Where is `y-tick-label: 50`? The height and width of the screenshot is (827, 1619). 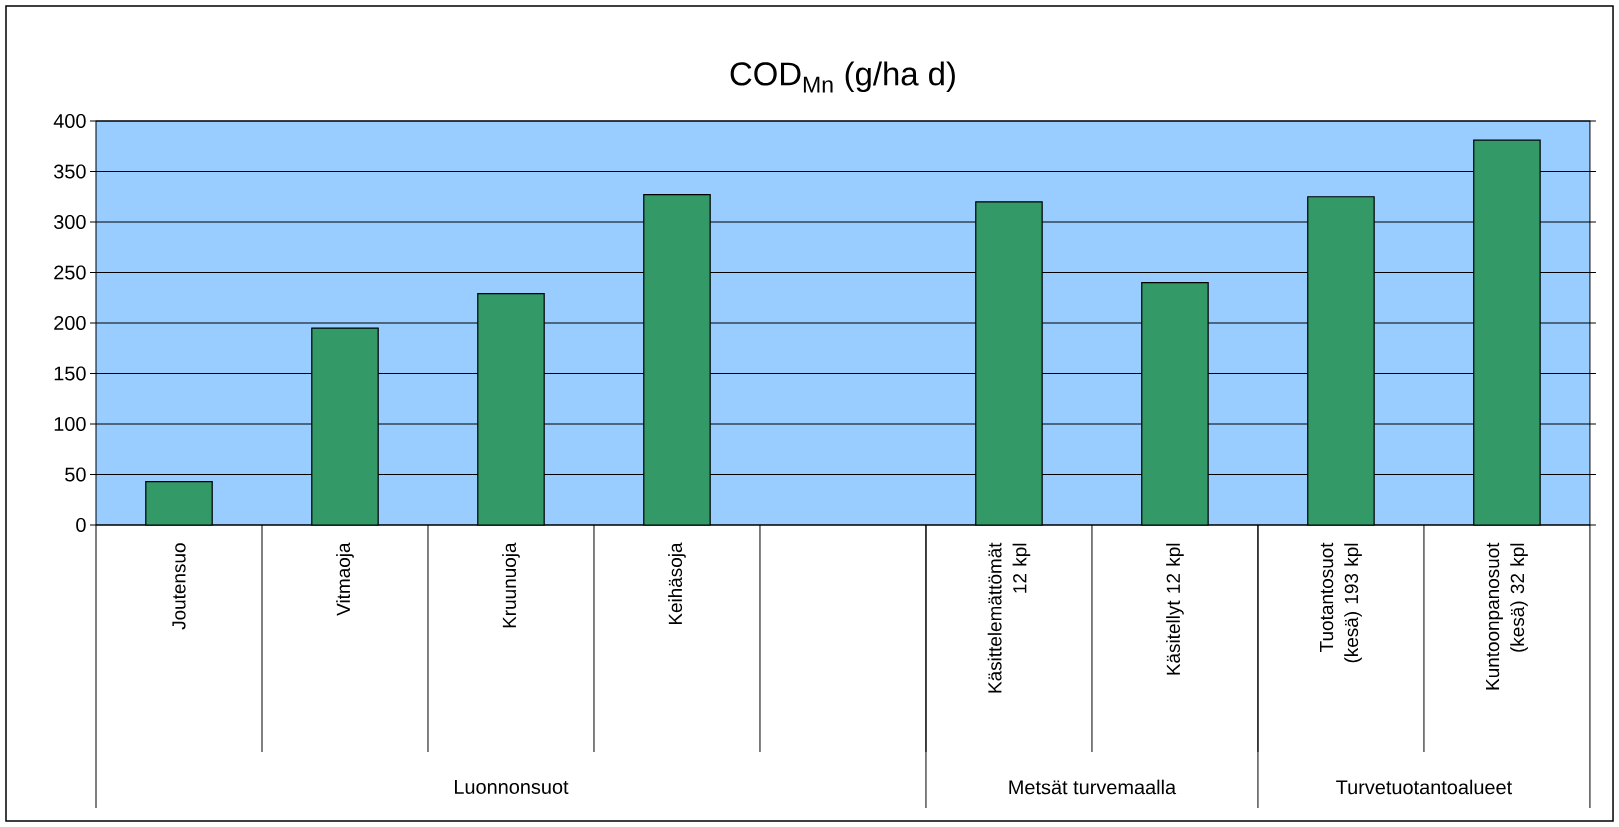
y-tick-label: 50 is located at coordinates (75, 474).